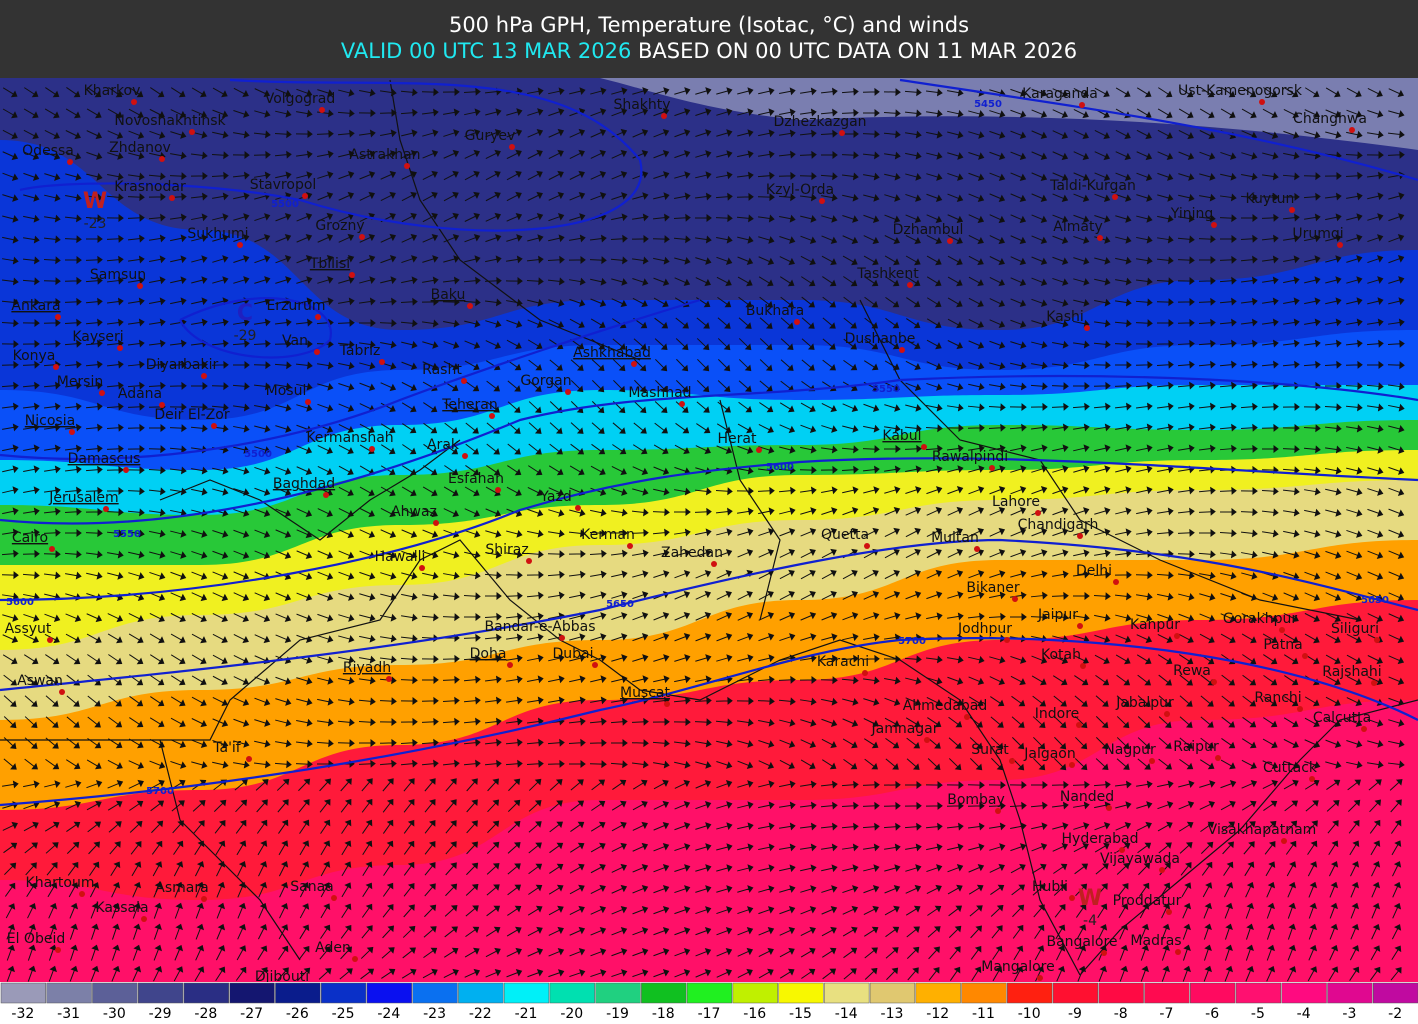 The image size is (1418, 1024). I want to click on city-label: Muscat, so click(645, 693).